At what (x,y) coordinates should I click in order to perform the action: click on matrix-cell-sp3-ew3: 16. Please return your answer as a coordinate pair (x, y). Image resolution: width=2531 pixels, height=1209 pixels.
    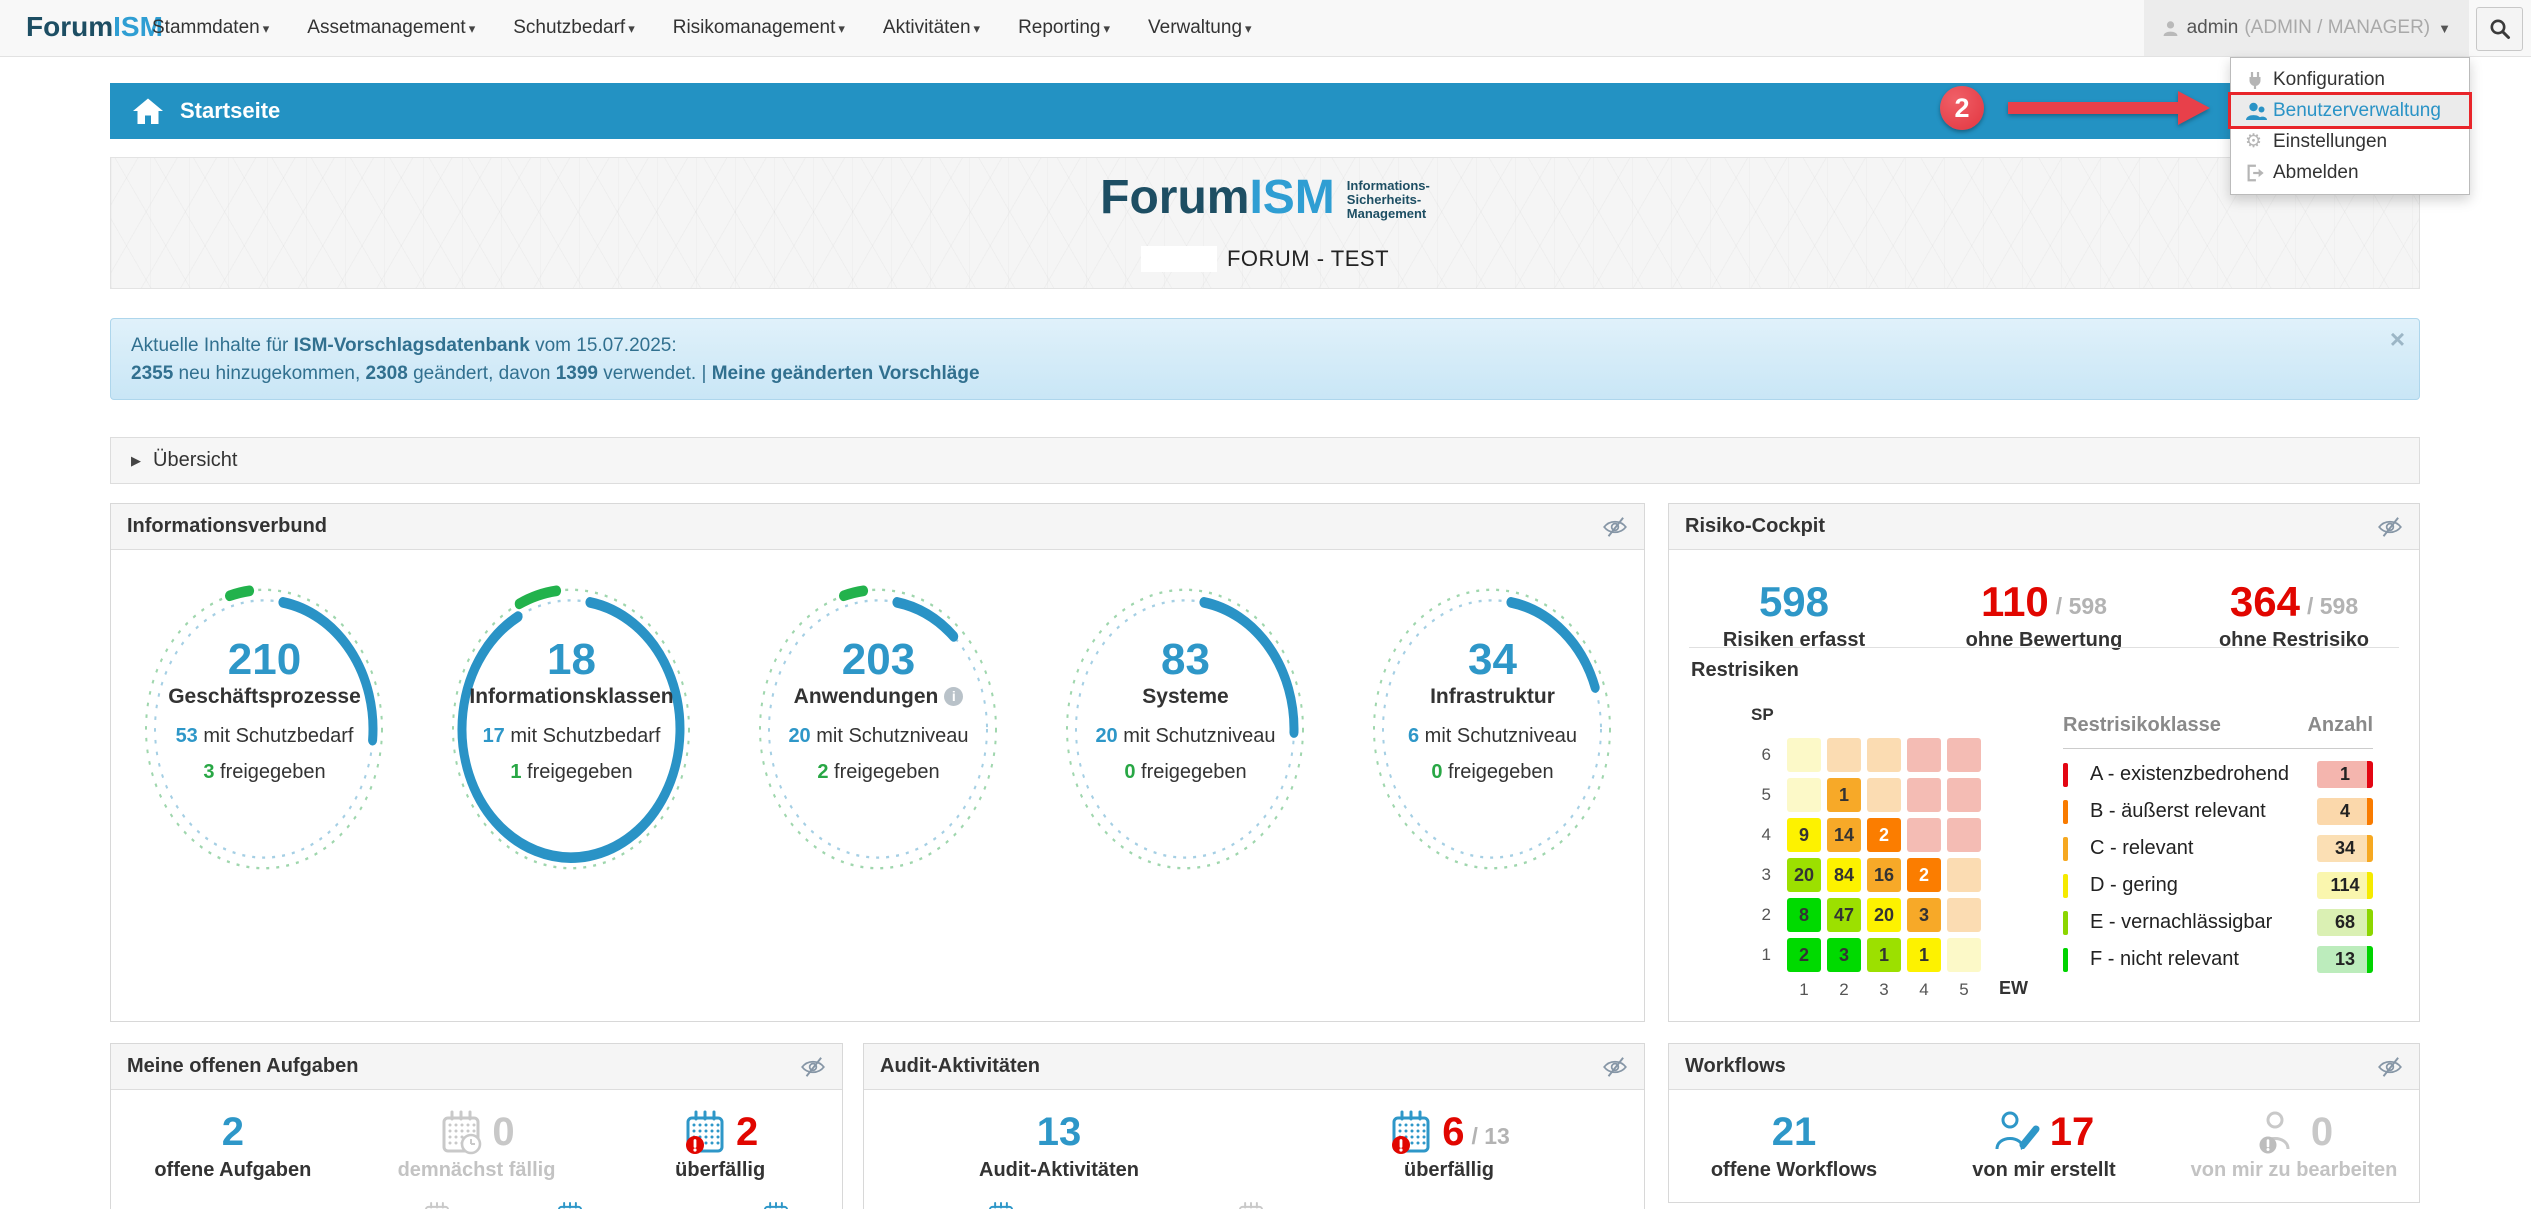
    Looking at the image, I should click on (1884, 875).